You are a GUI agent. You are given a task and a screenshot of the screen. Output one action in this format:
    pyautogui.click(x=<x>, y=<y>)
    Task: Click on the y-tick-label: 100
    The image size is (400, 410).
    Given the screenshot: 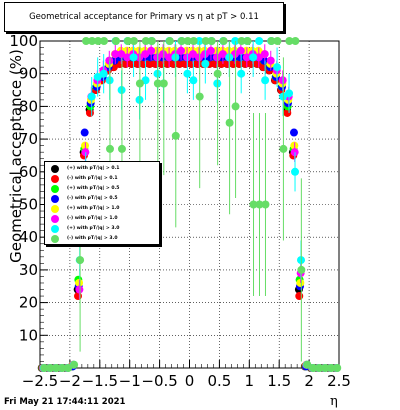 What is the action you would take?
    pyautogui.click(x=23, y=41)
    